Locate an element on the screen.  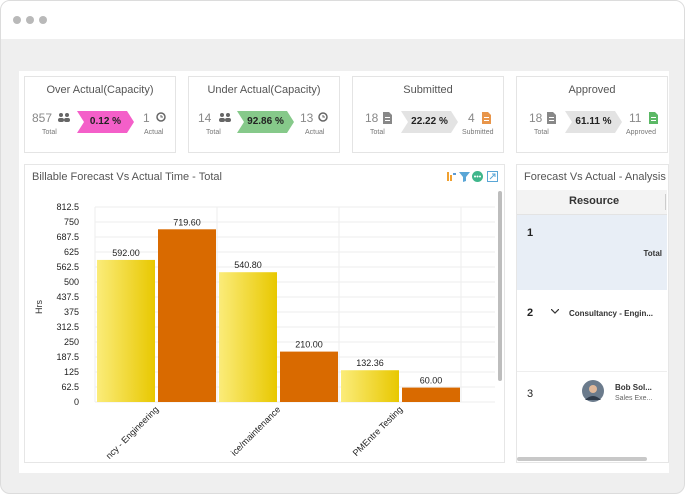
x-tick-label: ncy - Engineering is located at coordinates (132, 432).